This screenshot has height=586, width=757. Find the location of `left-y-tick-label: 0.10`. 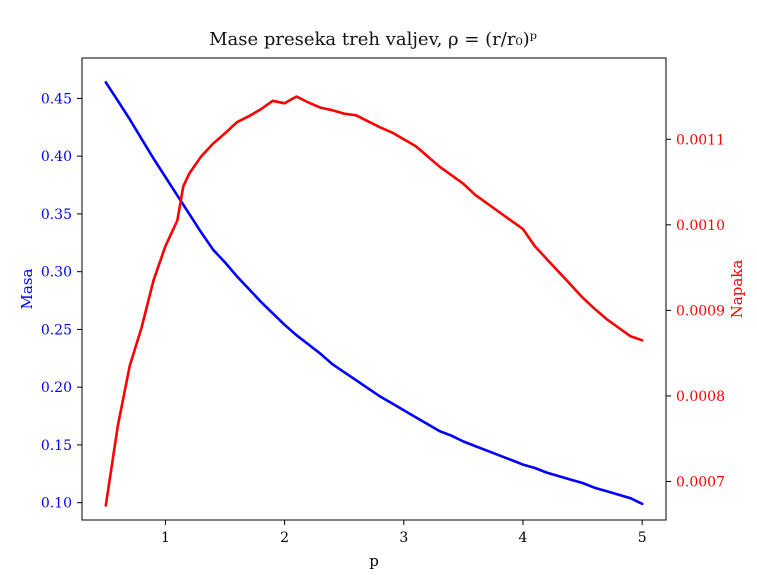

left-y-tick-label: 0.10 is located at coordinates (56, 504).